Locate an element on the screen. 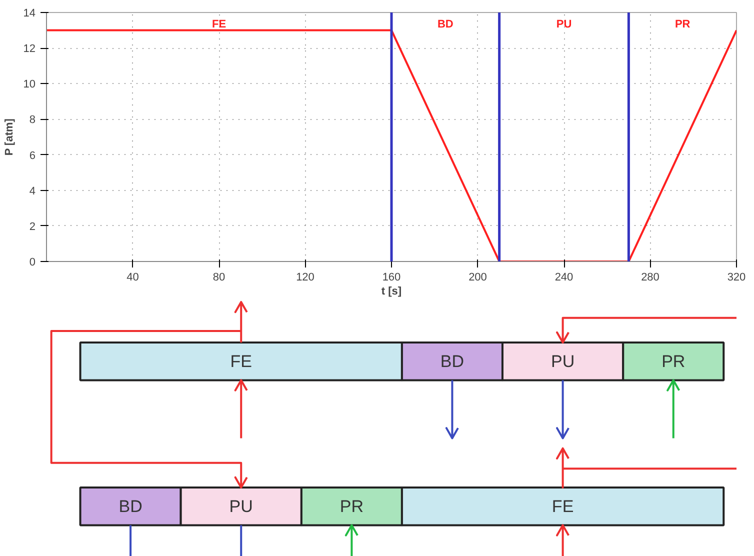  x-tick-label: 280 is located at coordinates (650, 278).